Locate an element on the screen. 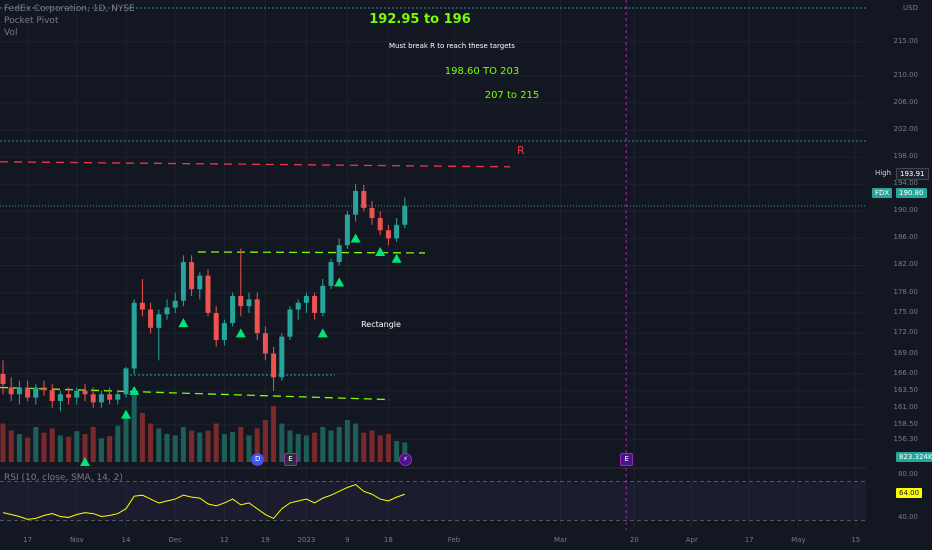 The image size is (932, 550). dividend-marker: D is located at coordinates (258, 459).